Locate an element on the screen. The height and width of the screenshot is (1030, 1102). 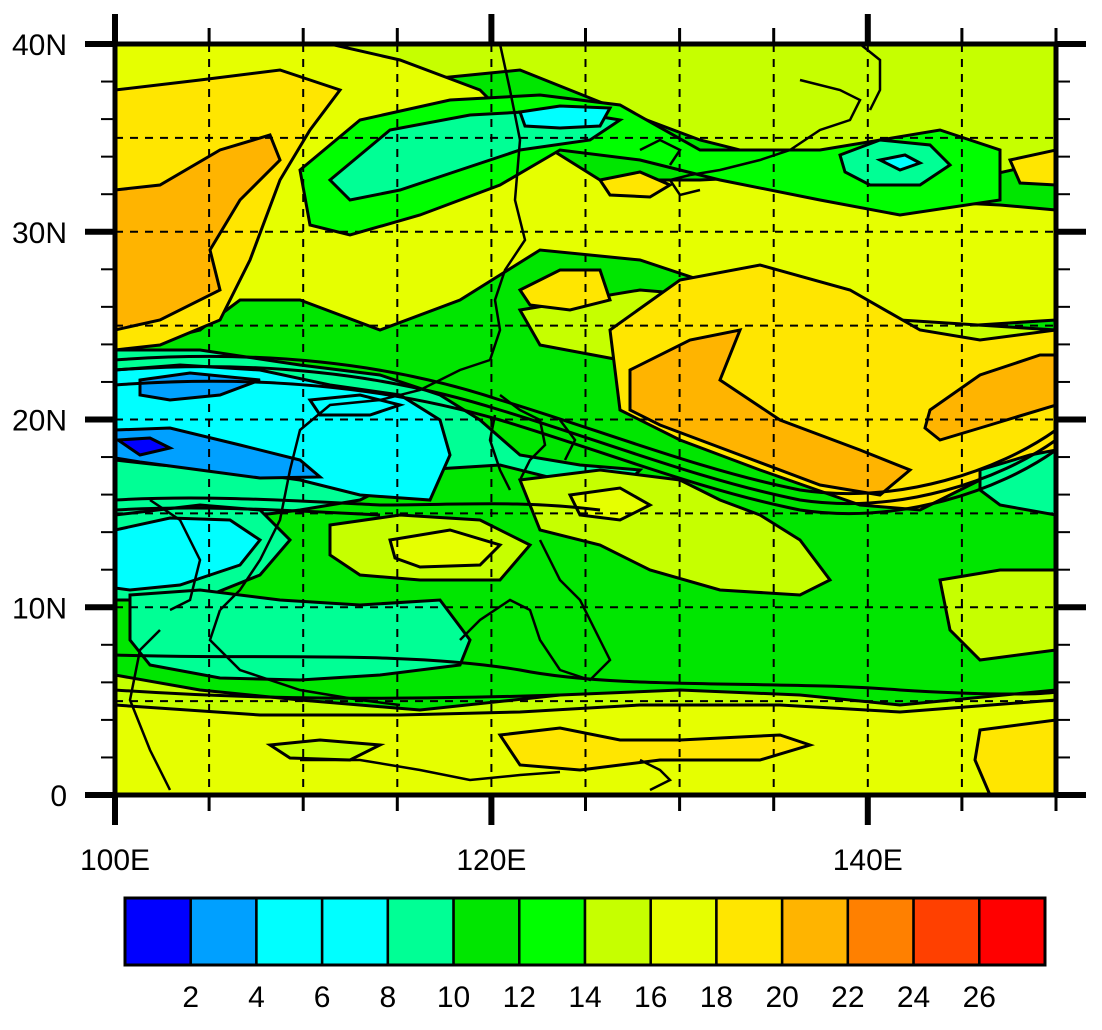
colorbar-label: 10 is located at coordinates (453, 997).